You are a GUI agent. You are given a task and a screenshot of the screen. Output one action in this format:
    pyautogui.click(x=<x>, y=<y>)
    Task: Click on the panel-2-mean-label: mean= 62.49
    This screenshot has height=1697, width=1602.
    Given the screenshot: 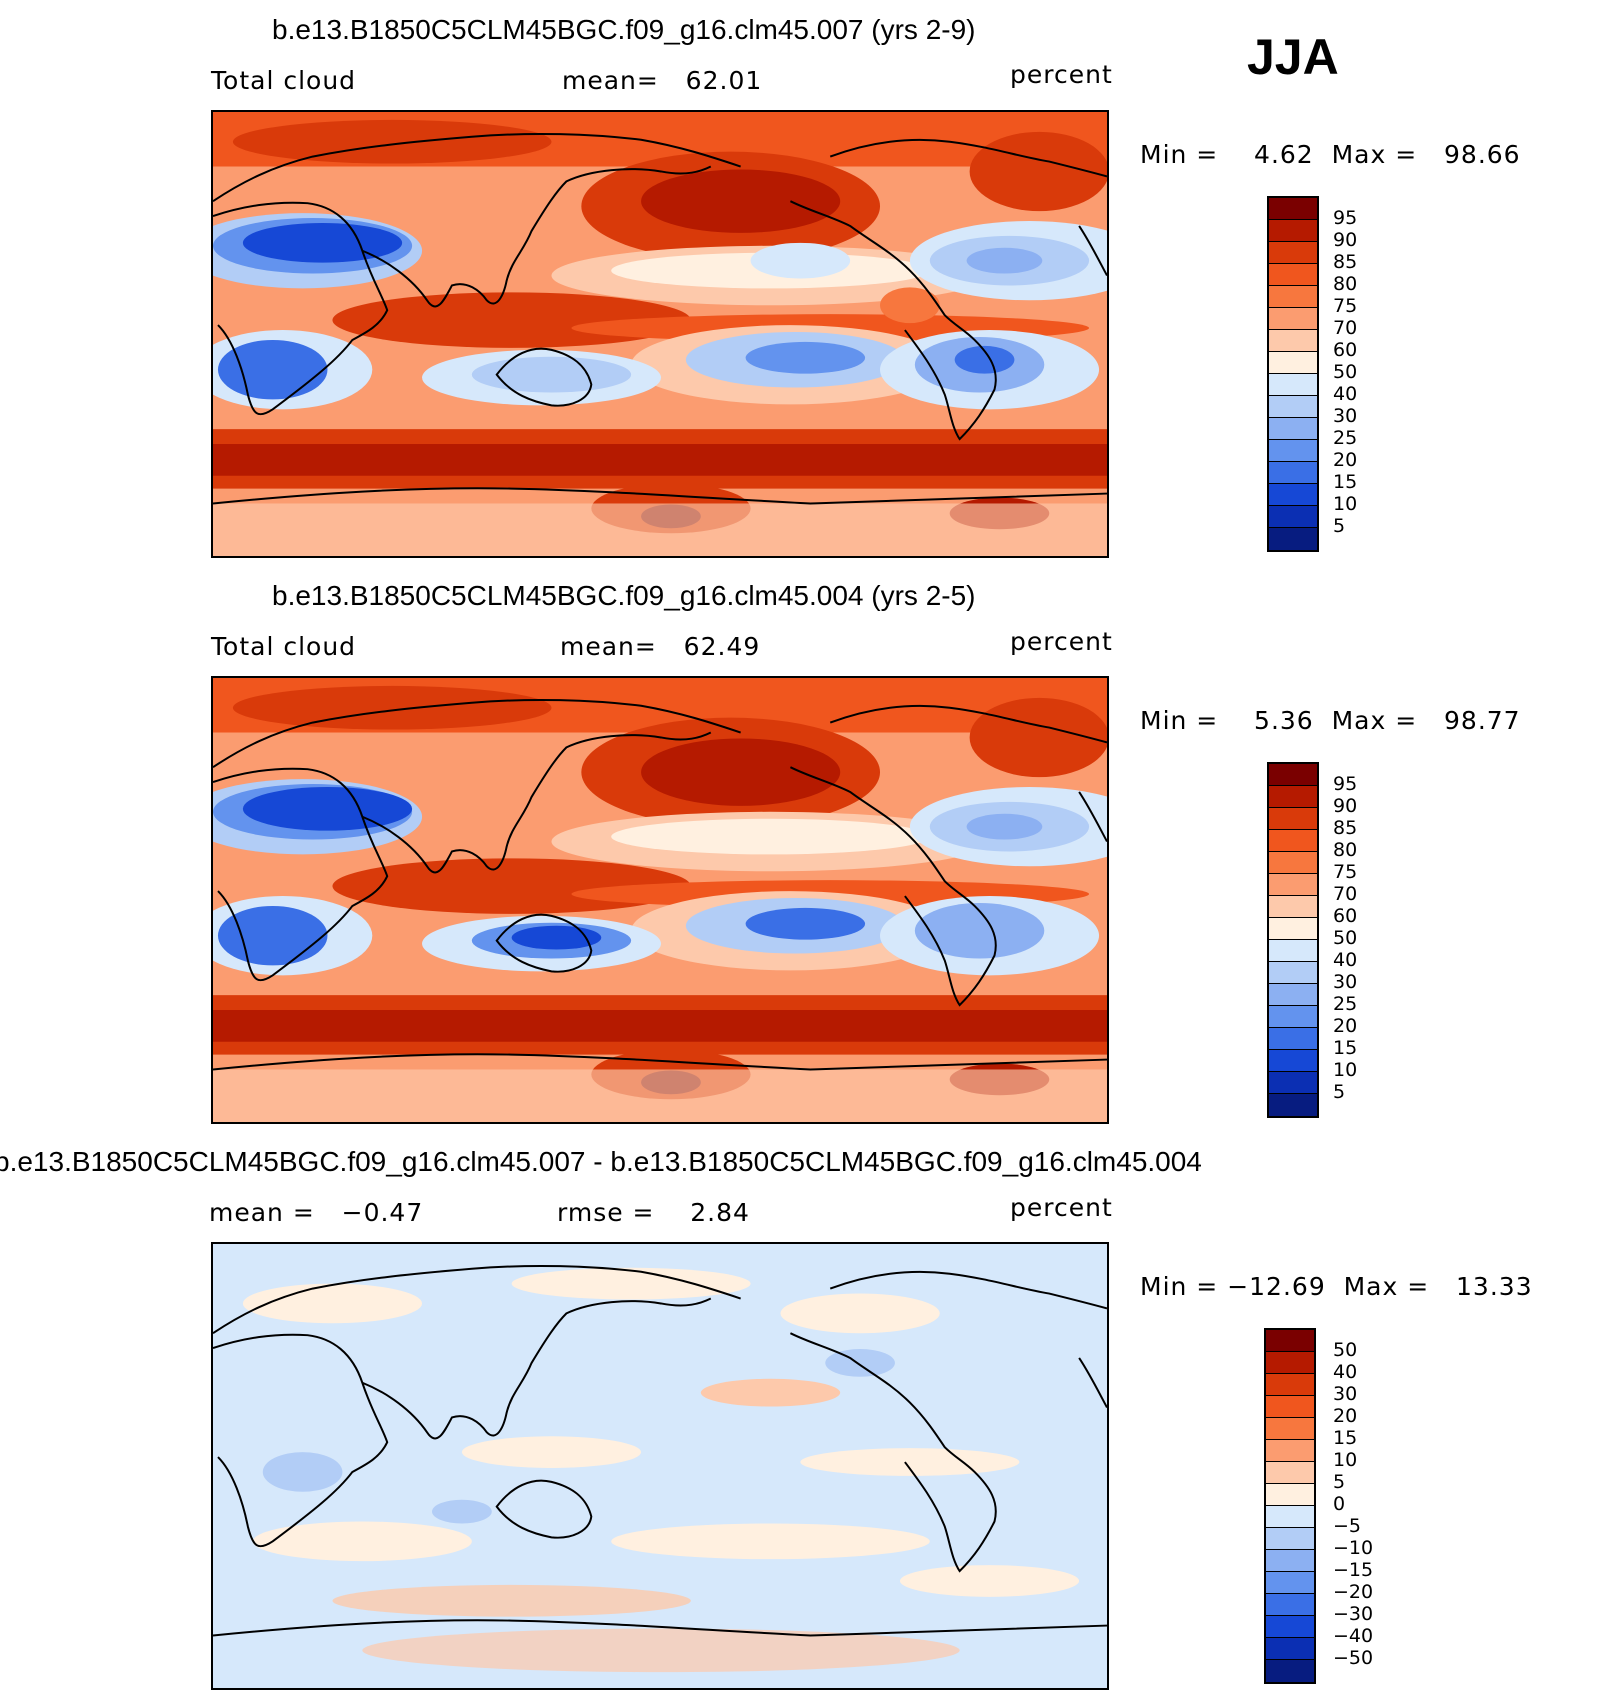 What is the action you would take?
    pyautogui.click(x=660, y=646)
    